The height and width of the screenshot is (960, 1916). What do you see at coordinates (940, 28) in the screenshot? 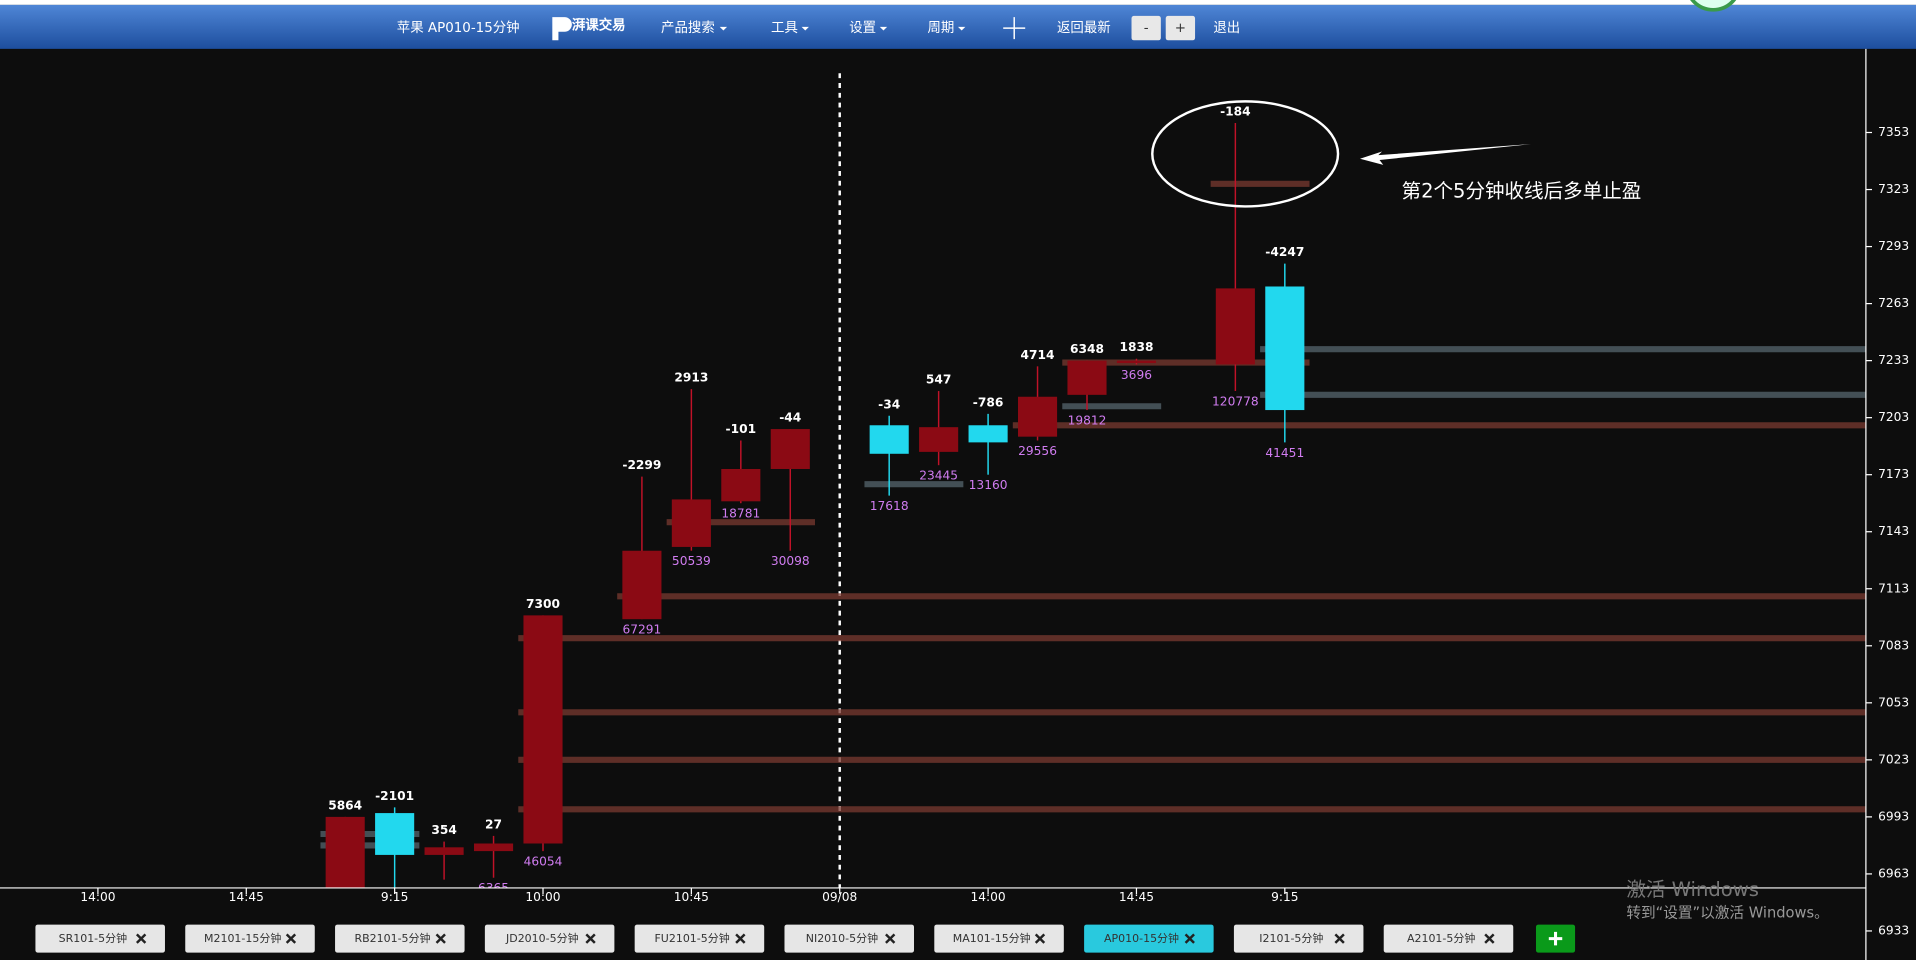
I see `menu-item: 周期` at bounding box center [940, 28].